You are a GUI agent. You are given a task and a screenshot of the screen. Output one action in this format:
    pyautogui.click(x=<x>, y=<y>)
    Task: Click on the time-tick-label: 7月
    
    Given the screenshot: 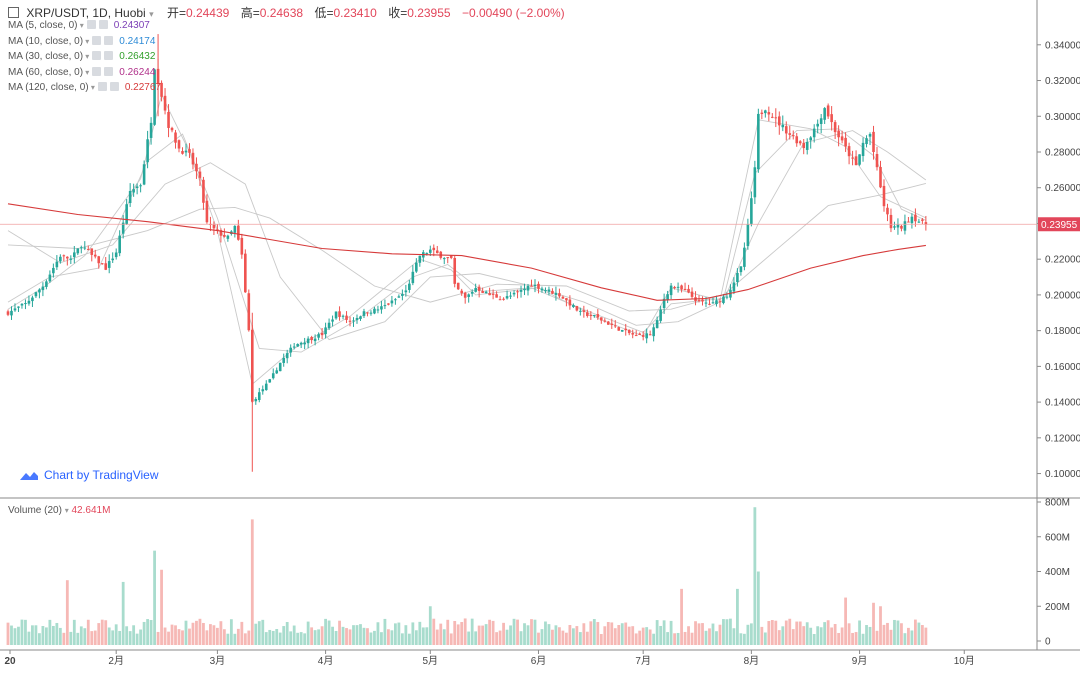 What is the action you would take?
    pyautogui.click(x=643, y=661)
    